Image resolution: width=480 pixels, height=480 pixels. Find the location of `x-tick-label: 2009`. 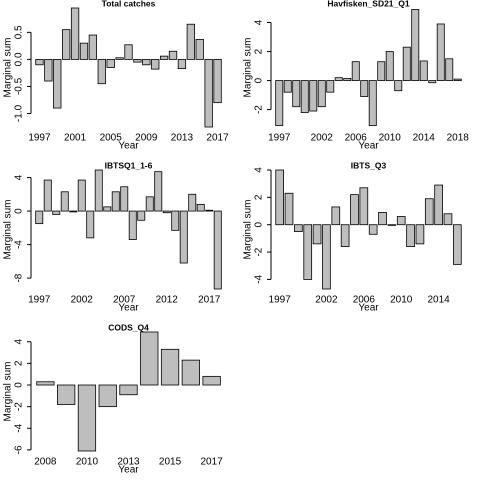

x-tick-label: 2009 is located at coordinates (146, 138).